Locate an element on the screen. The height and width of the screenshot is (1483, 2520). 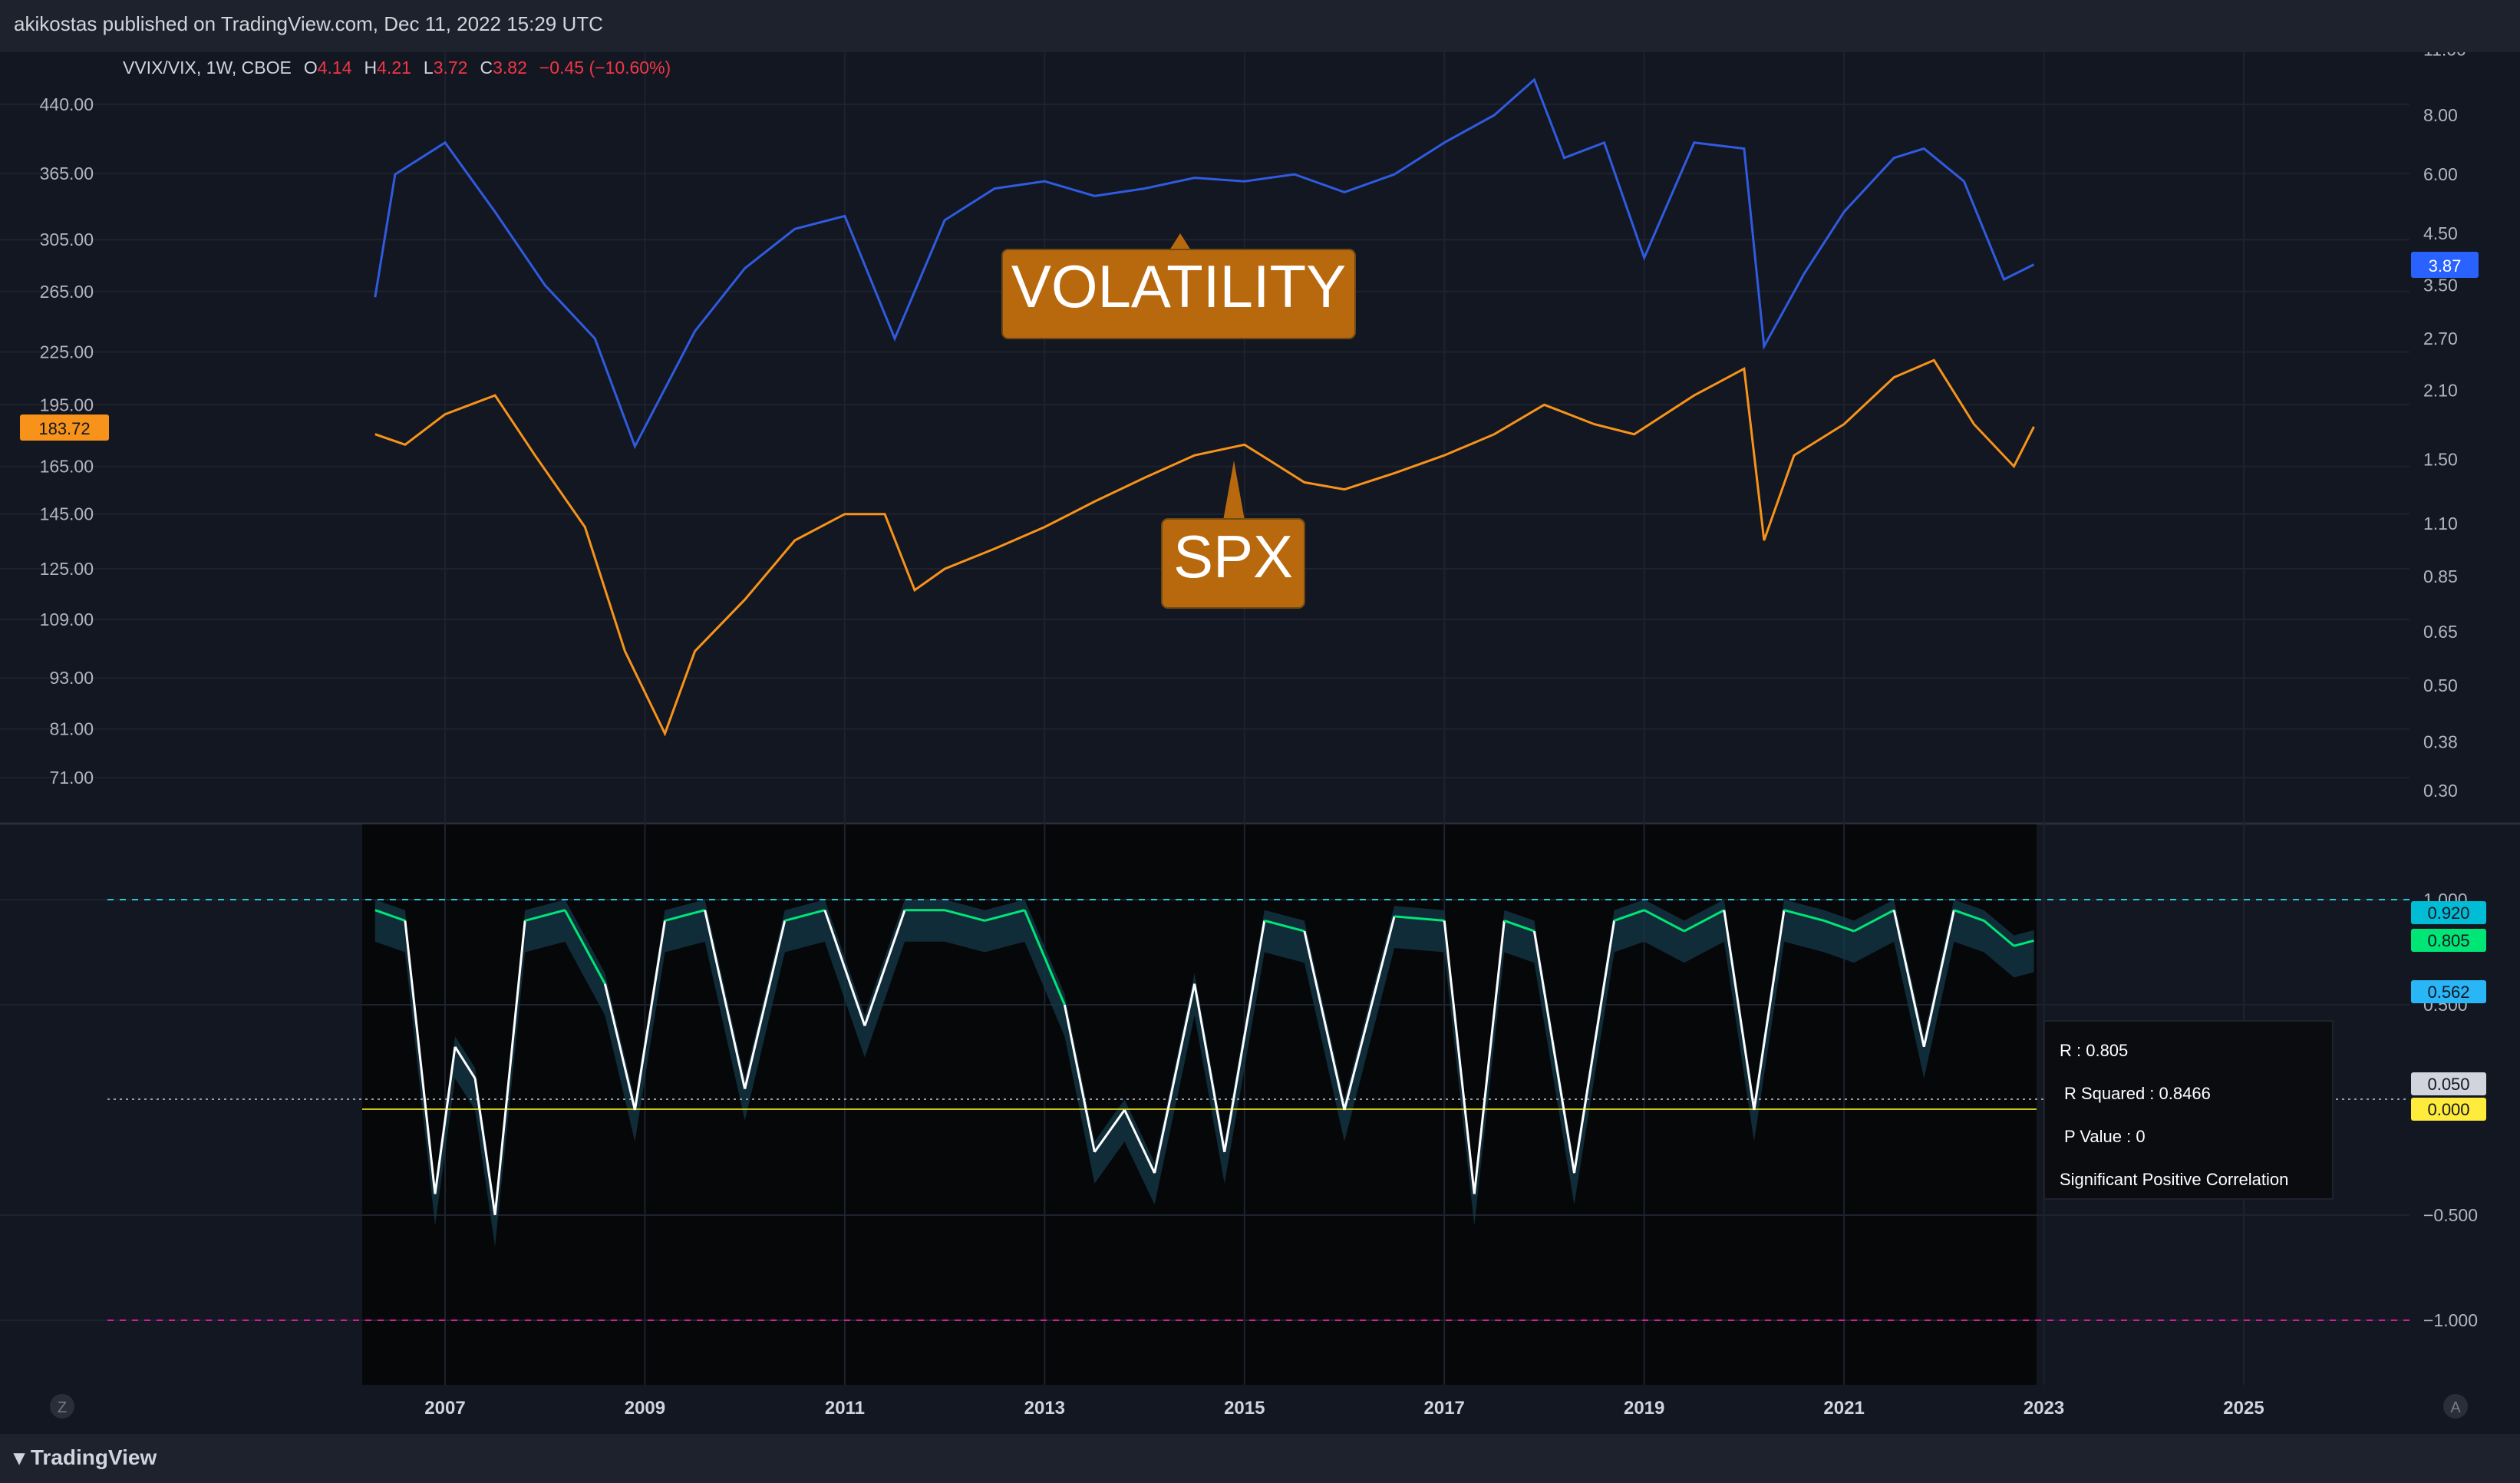
spx-price-tag: 183.72 is located at coordinates (64, 428).